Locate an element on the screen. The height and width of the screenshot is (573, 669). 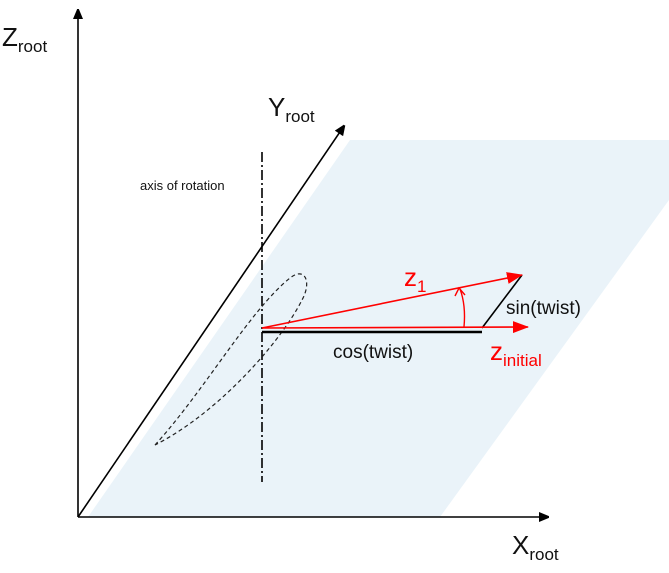
z1-sub: 1 is located at coordinates (422, 286).